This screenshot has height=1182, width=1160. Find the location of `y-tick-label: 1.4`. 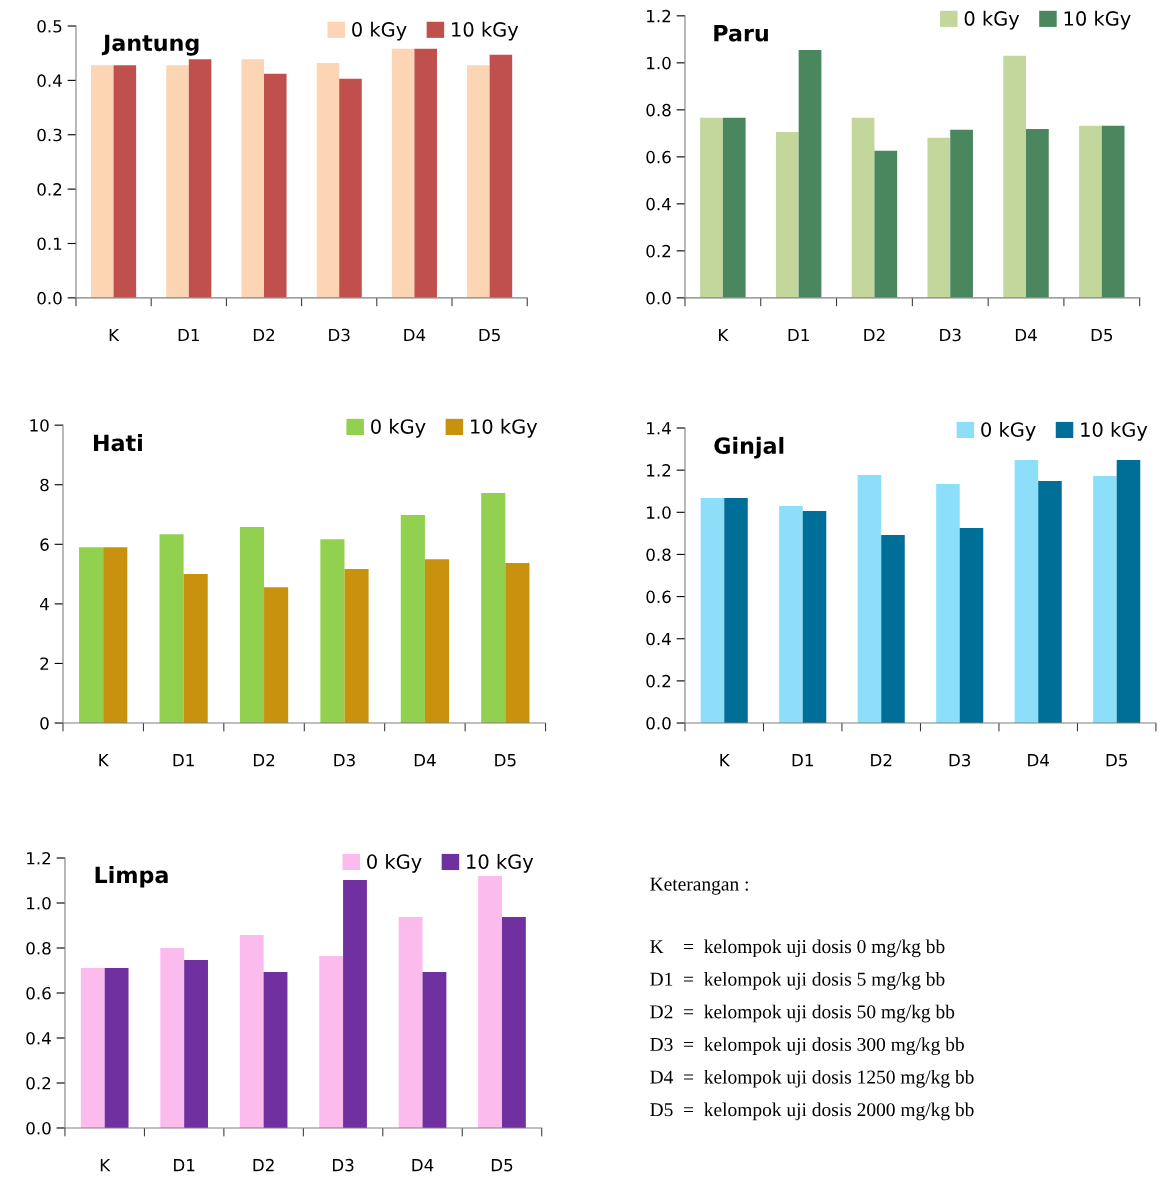

y-tick-label: 1.4 is located at coordinates (659, 428).